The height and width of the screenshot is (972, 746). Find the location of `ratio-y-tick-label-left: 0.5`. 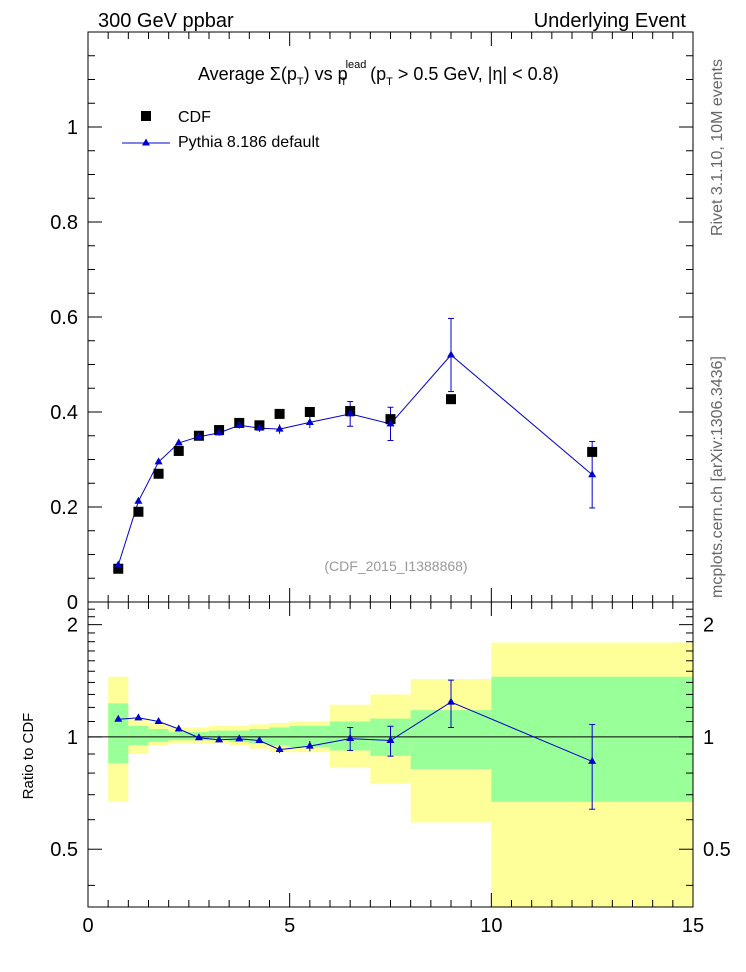

ratio-y-tick-label-left: 0.5 is located at coordinates (64, 850).